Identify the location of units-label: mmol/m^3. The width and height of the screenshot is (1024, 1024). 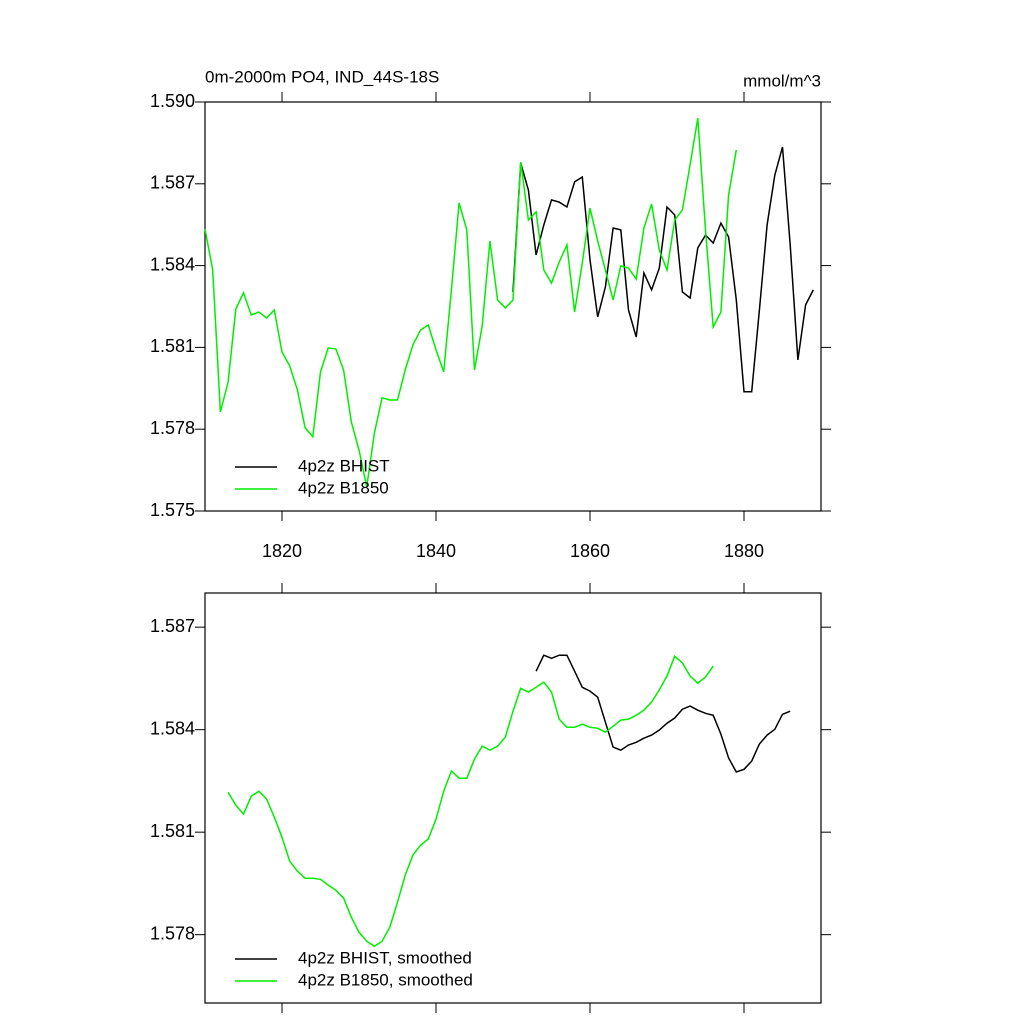
(782, 80).